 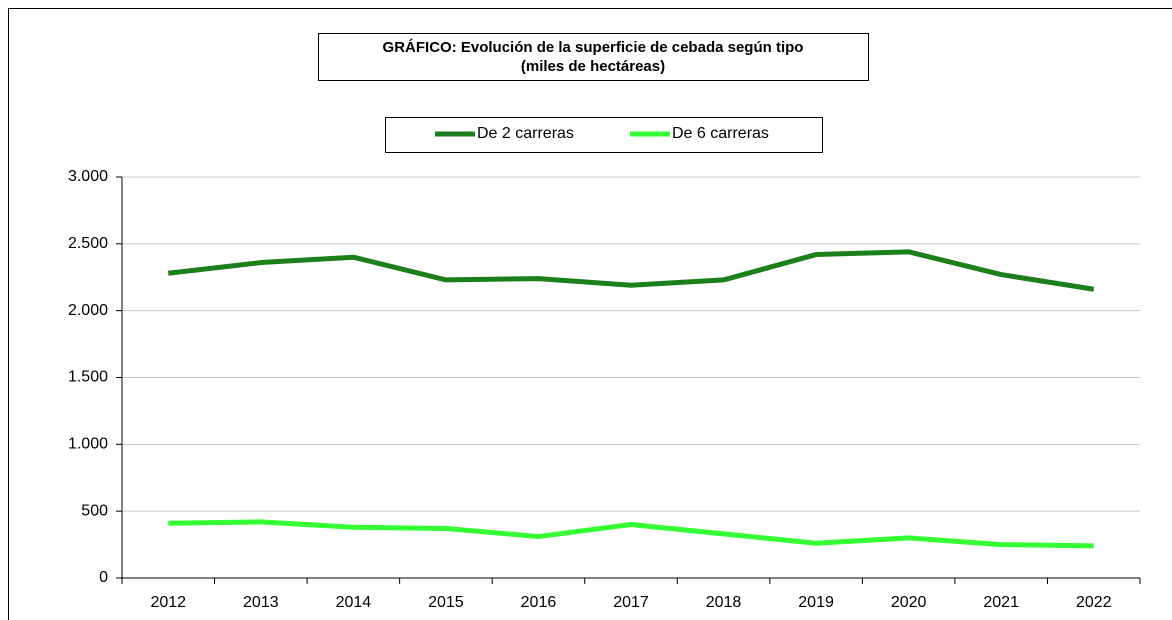 What do you see at coordinates (816, 602) in the screenshot?
I see `x-tick-label: 2019` at bounding box center [816, 602].